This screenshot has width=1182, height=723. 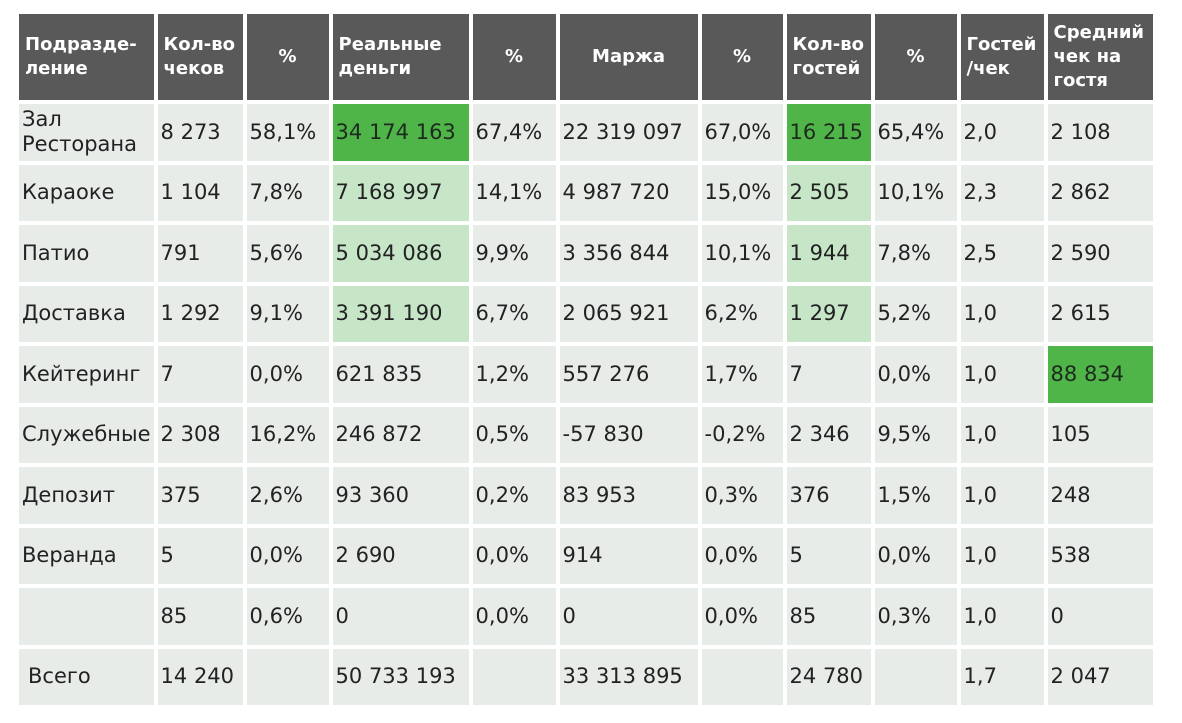 What do you see at coordinates (514, 192) in the screenshot?
I see `cell-money-pct: 14,1%` at bounding box center [514, 192].